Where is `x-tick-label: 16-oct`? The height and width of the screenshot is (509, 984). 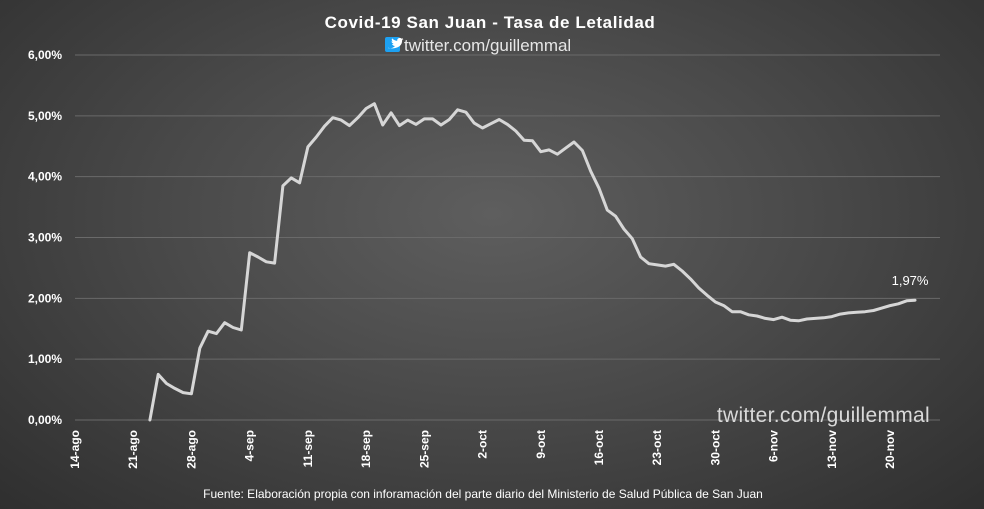 x-tick-label: 16-oct is located at coordinates (599, 447).